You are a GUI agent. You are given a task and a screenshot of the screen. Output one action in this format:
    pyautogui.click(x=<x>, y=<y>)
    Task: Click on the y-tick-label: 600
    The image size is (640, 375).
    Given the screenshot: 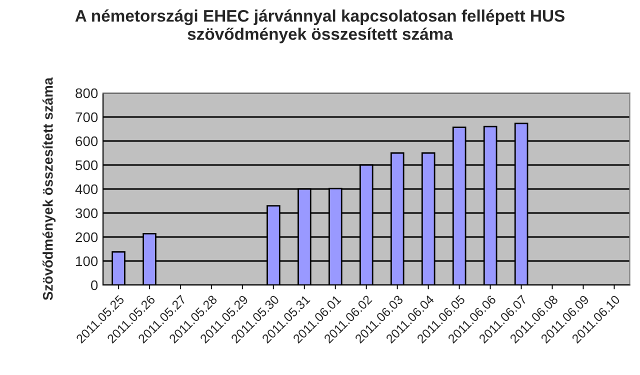 What is the action you would take?
    pyautogui.click(x=87, y=141)
    